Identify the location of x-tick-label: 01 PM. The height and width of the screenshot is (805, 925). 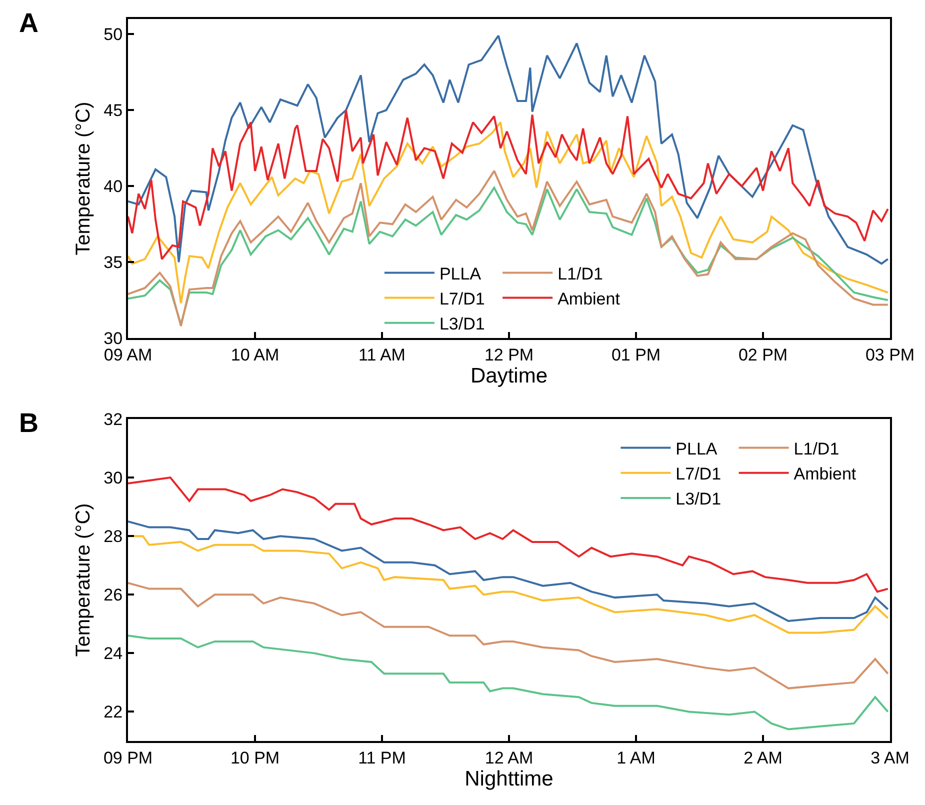
(636, 355).